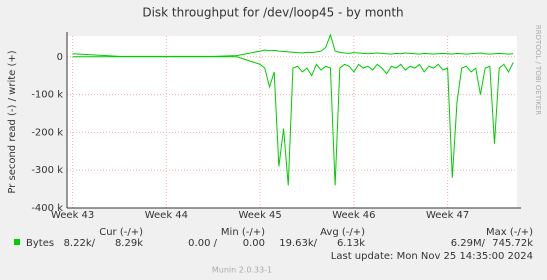  I want to click on y-tick-label: -100 k, so click(47, 95).